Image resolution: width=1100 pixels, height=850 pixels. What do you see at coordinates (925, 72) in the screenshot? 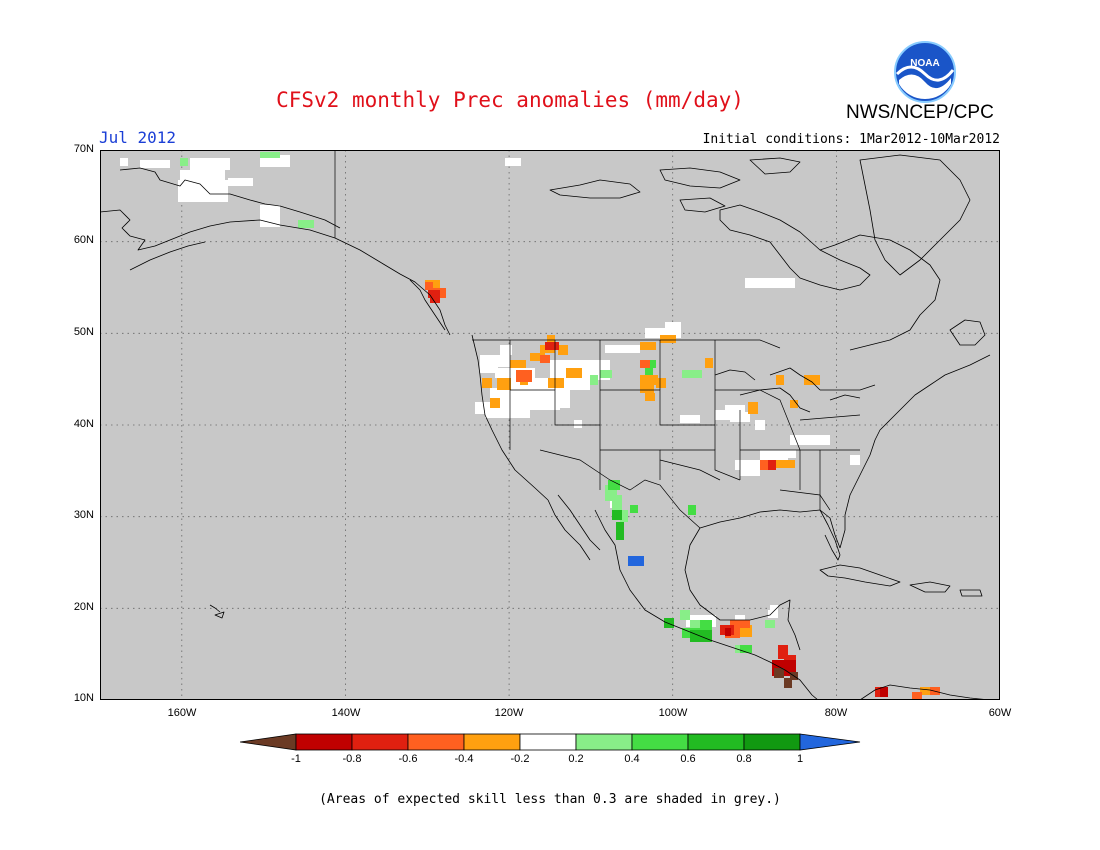
I see `noaa-logo-icon: NOAA` at bounding box center [925, 72].